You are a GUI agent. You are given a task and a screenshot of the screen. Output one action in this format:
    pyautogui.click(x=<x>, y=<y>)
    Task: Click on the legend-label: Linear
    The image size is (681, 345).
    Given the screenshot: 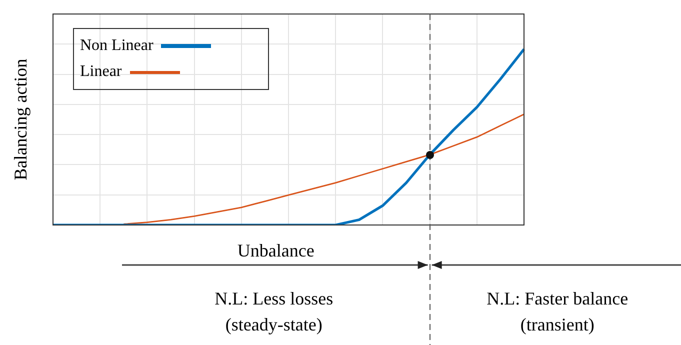 What is the action you would take?
    pyautogui.click(x=101, y=72)
    